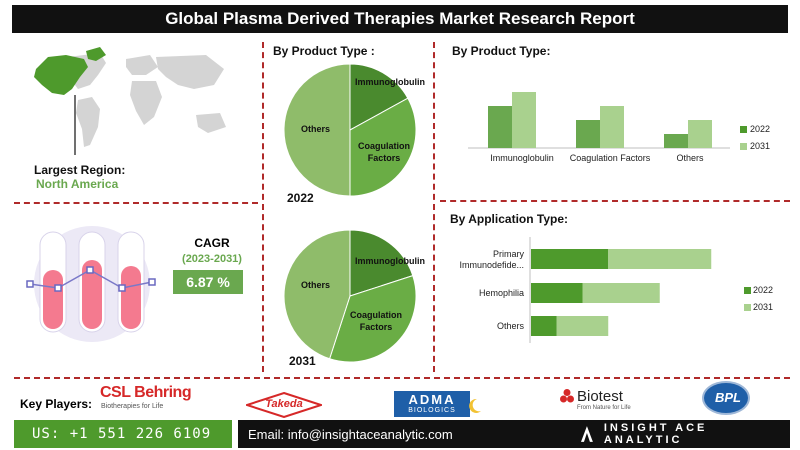 The height and width of the screenshot is (450, 800). Describe the element at coordinates (136, 203) in the screenshot. I see `divider-horizontal-left` at that location.